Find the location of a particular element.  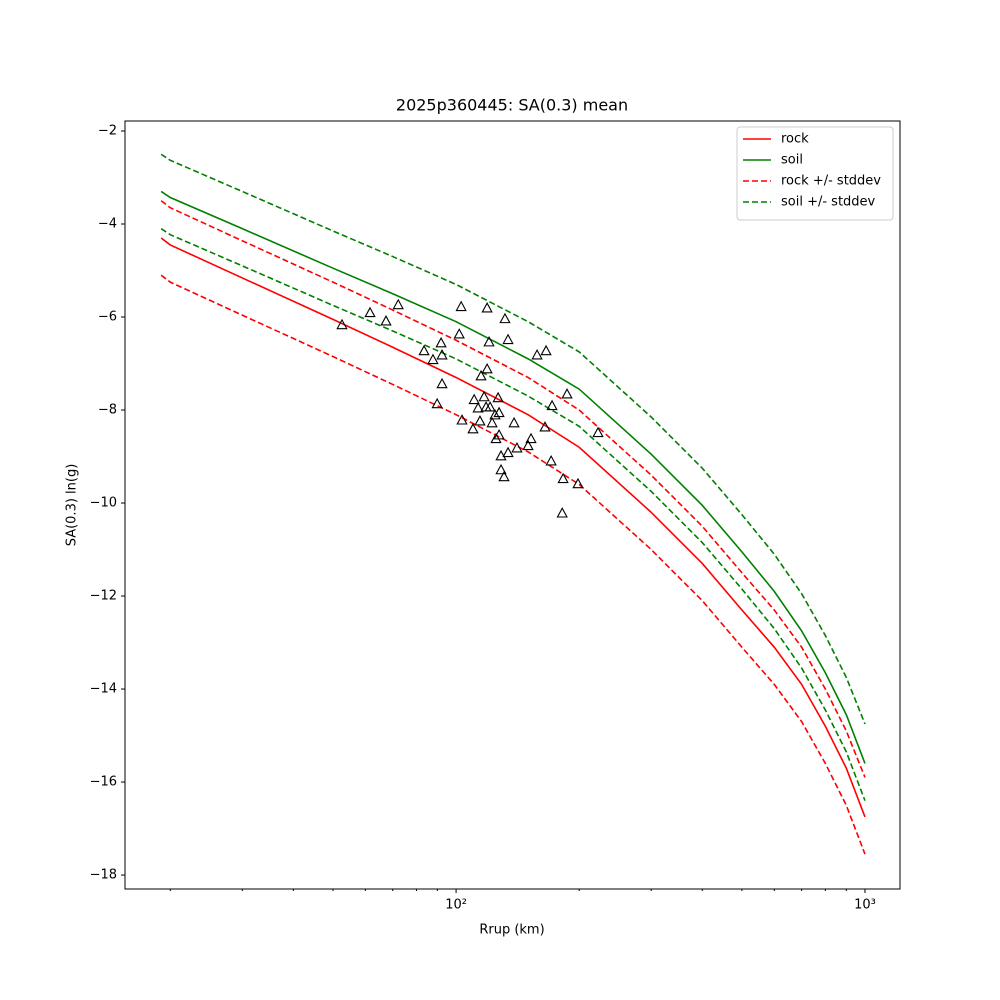

x-tick-label: 10² is located at coordinates (456, 905).